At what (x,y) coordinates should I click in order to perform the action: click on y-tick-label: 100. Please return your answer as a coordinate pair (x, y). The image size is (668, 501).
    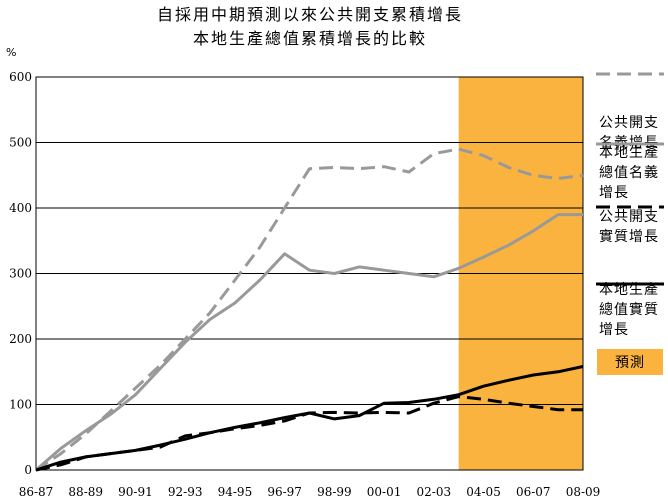
    Looking at the image, I should click on (20, 405).